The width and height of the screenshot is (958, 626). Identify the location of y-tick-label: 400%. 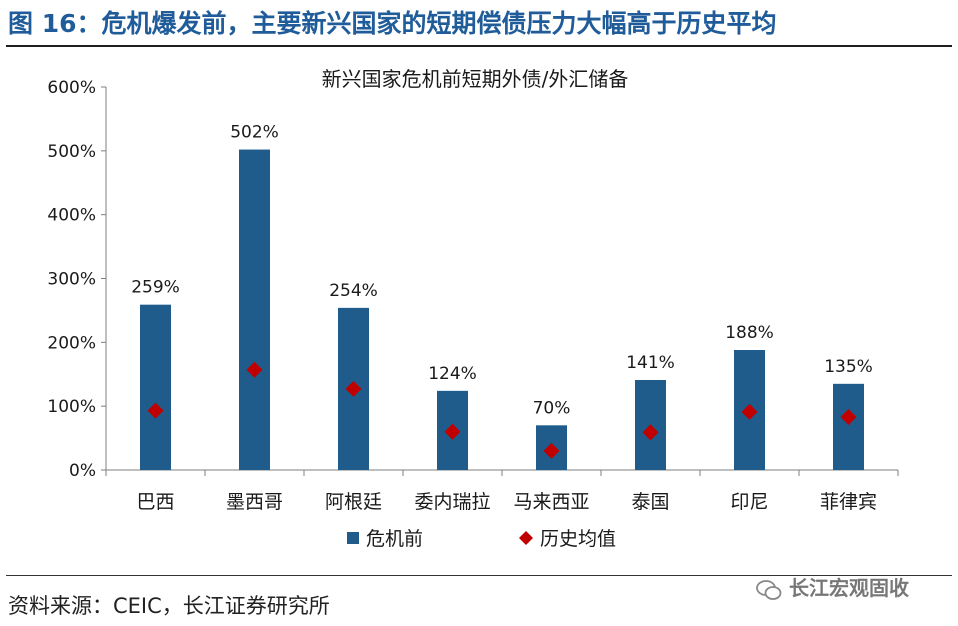
(71, 216).